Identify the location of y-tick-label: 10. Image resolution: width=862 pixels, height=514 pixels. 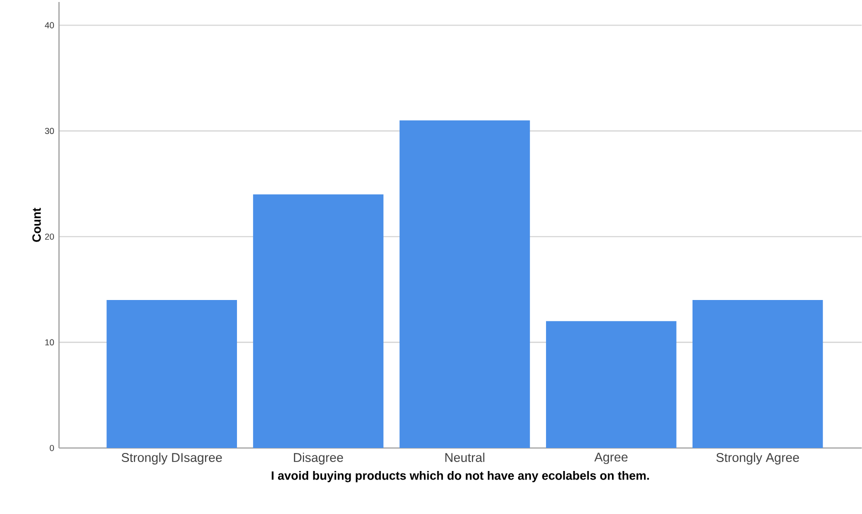
(49, 342).